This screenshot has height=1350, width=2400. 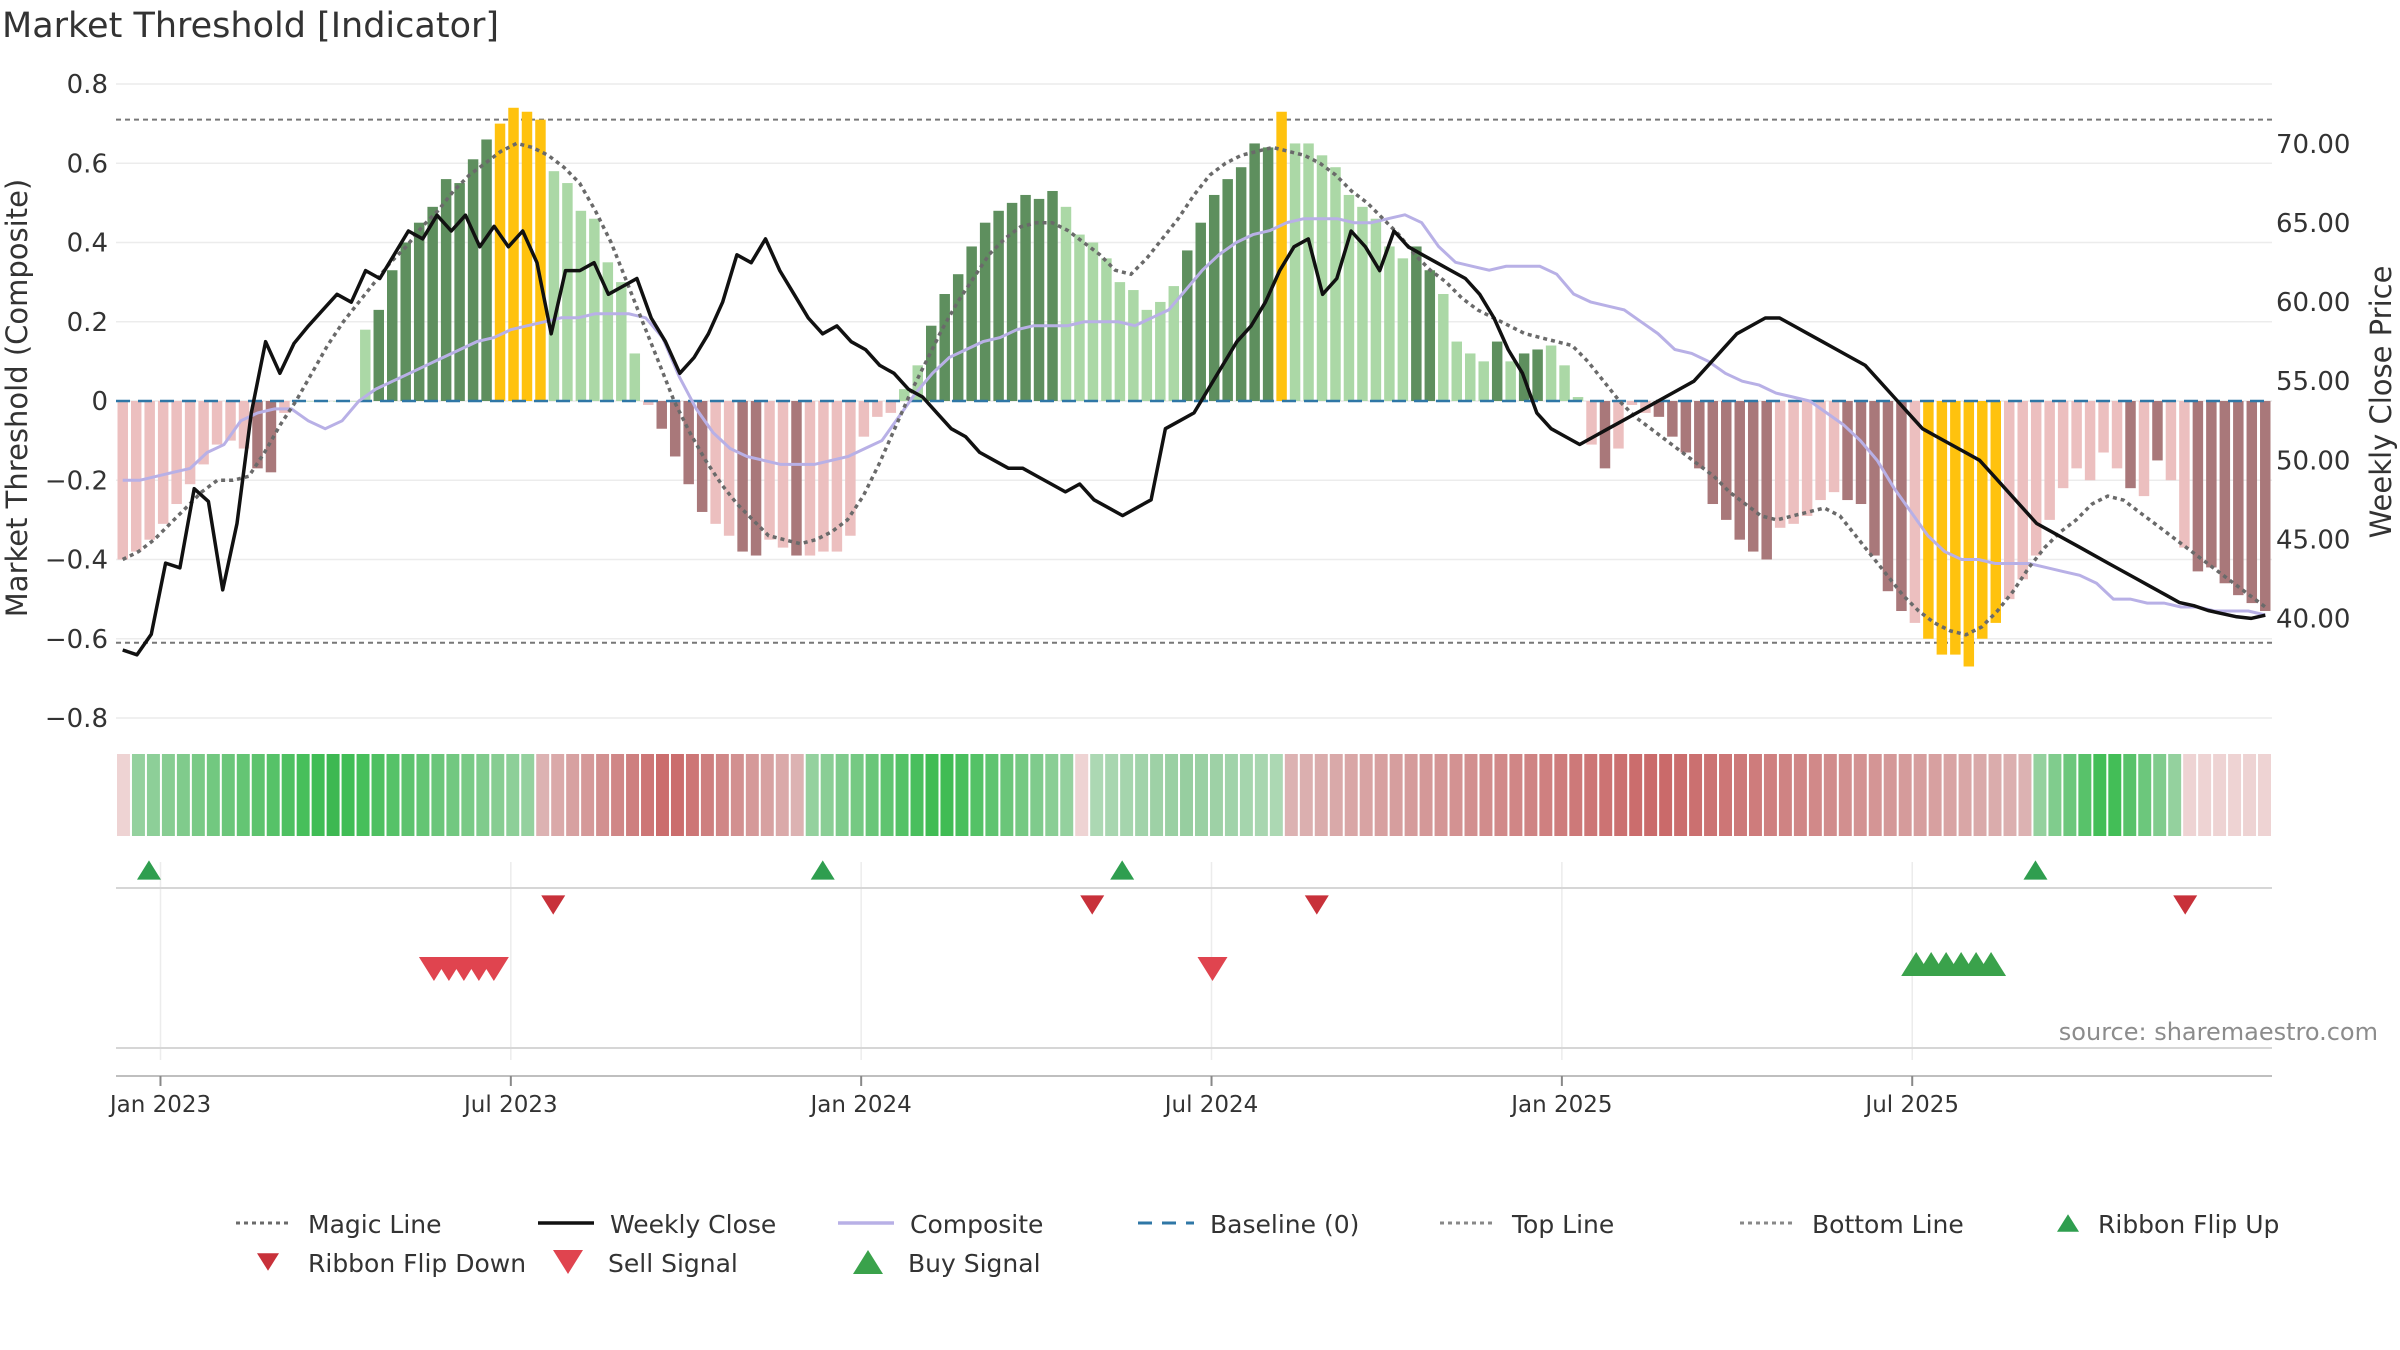 What do you see at coordinates (2313, 303) in the screenshot?
I see `y2-tick-label: 60.00` at bounding box center [2313, 303].